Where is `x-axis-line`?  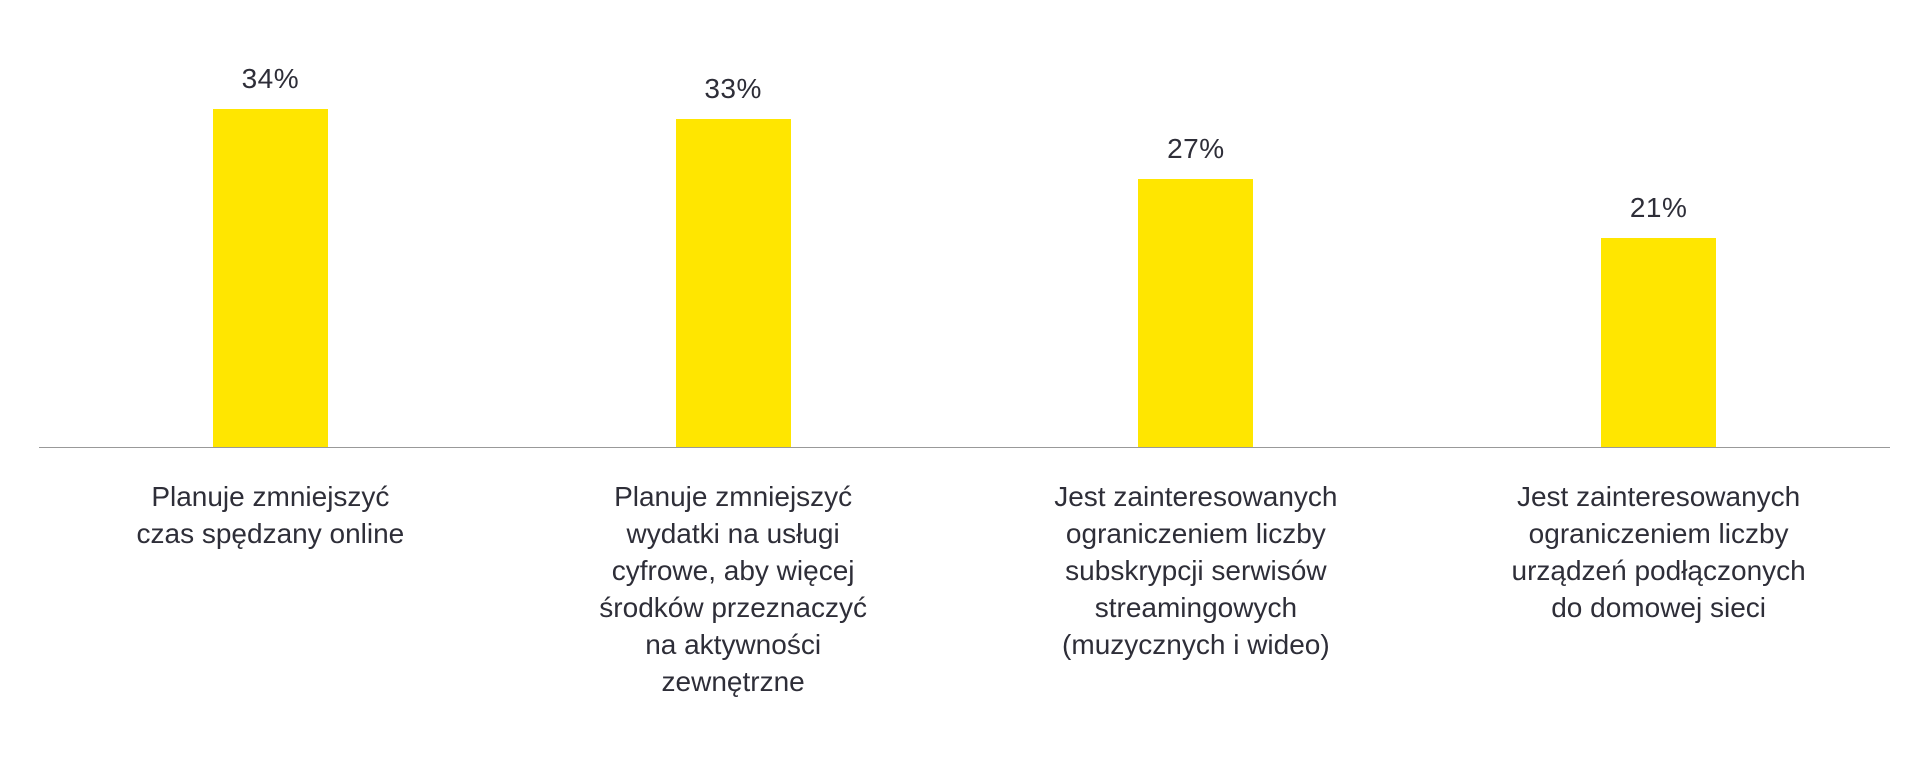
x-axis-line is located at coordinates (964, 447).